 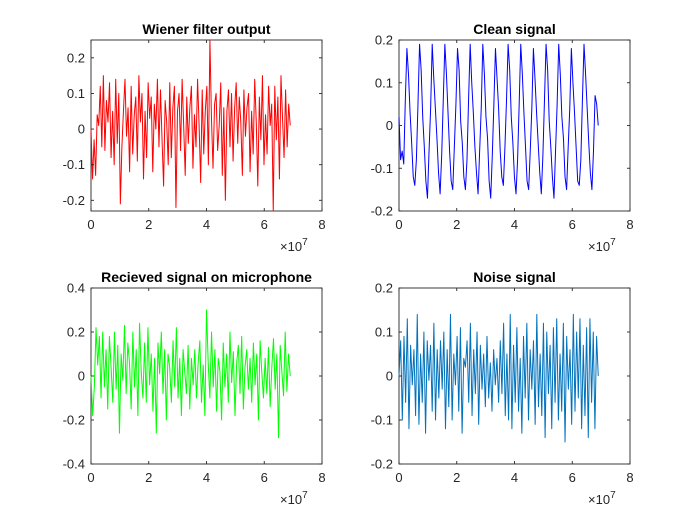 I want to click on y-tick-label: -0.4, so click(x=74, y=464).